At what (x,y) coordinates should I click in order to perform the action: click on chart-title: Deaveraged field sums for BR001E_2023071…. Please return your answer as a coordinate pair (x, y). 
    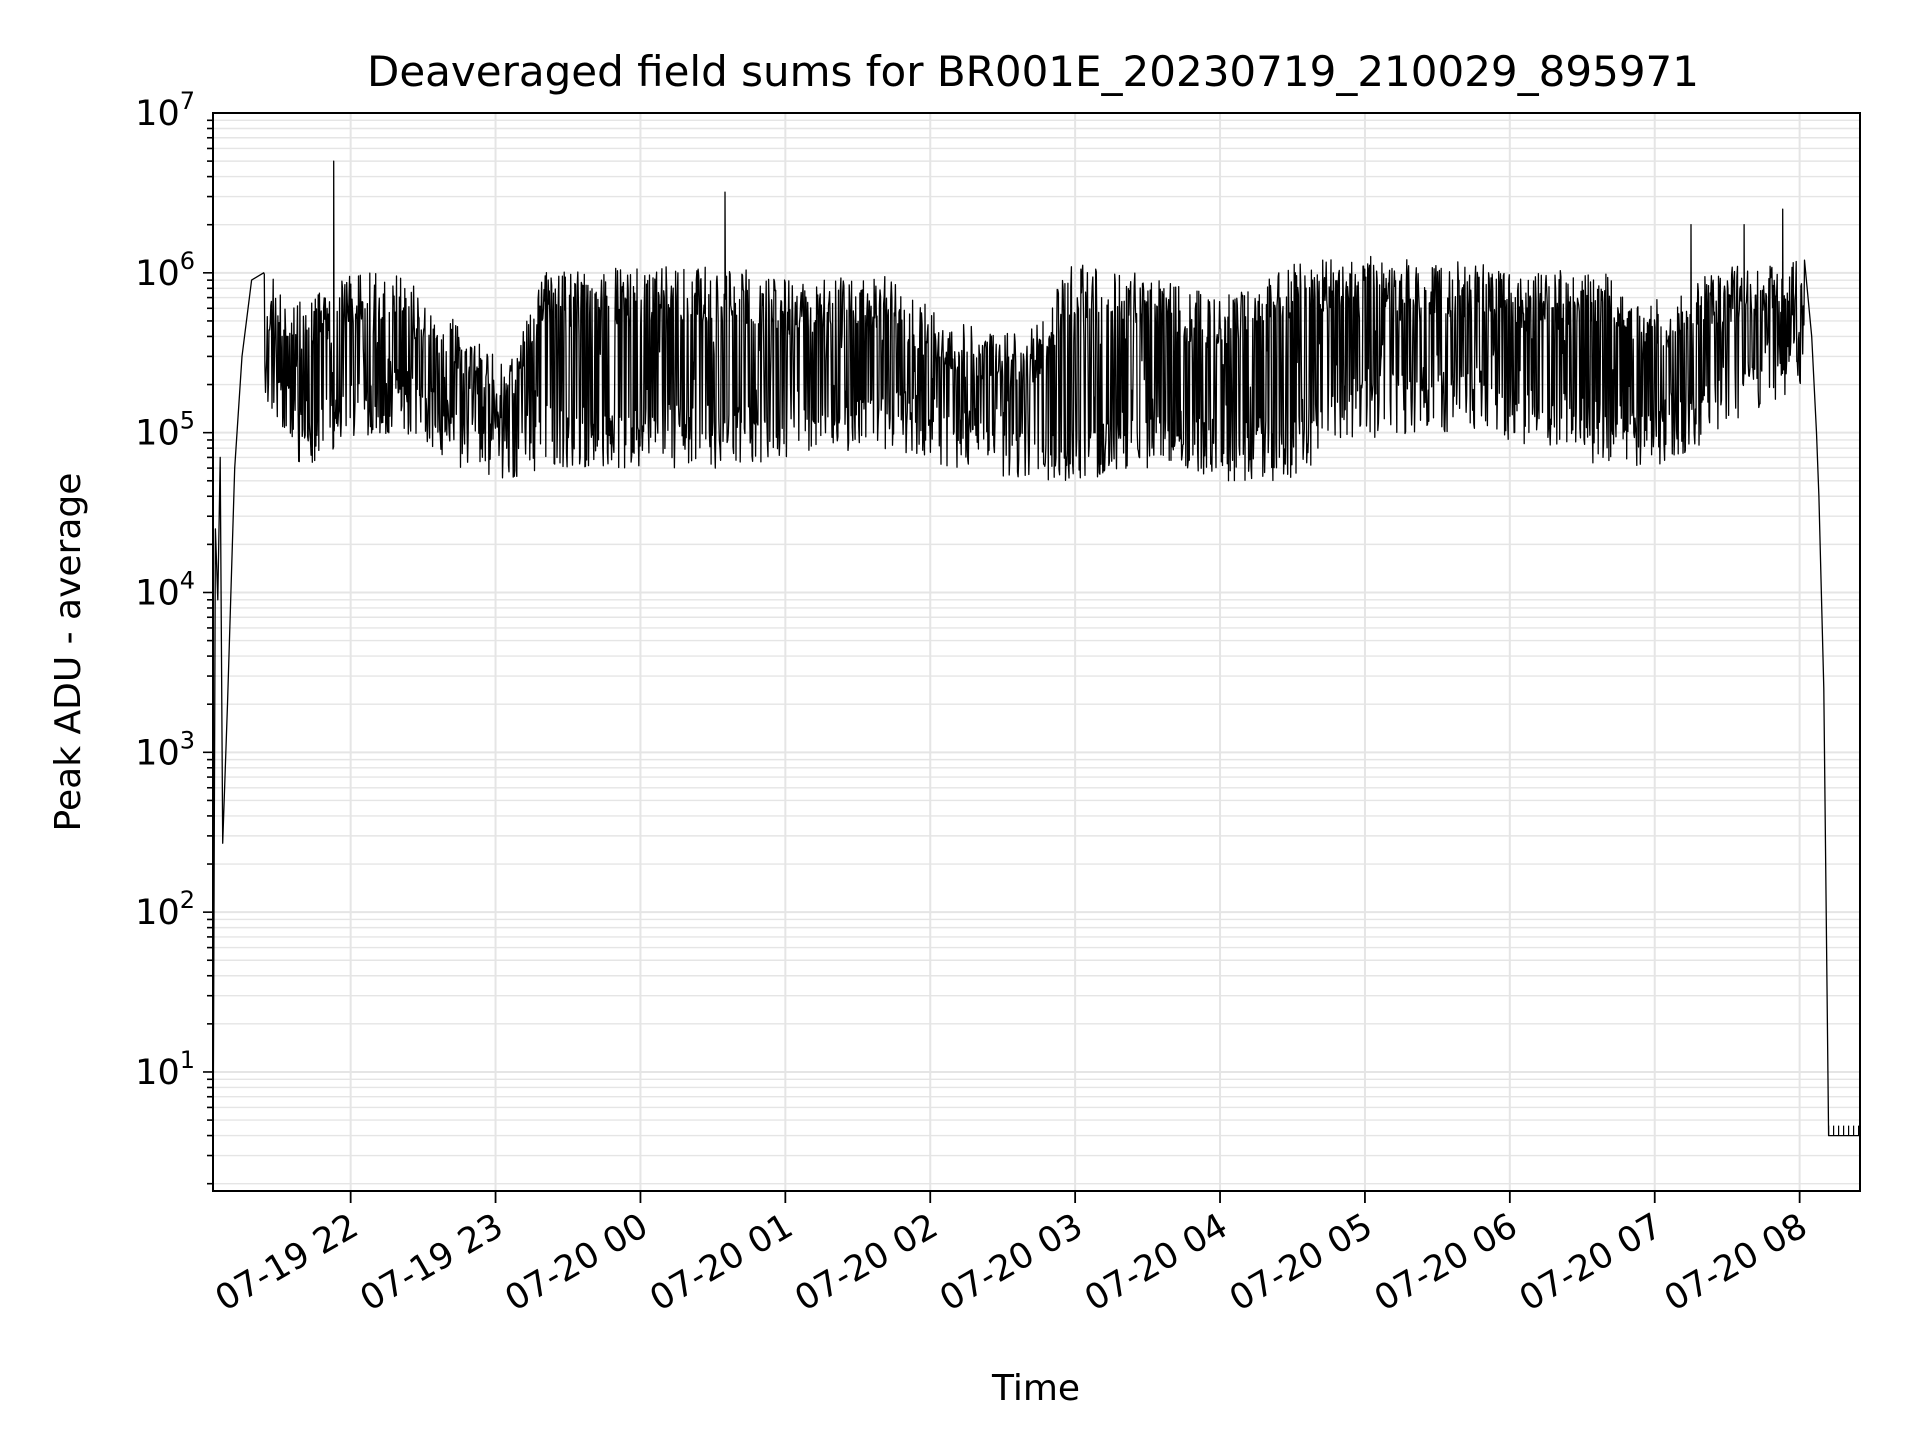
    Looking at the image, I should click on (1033, 71).